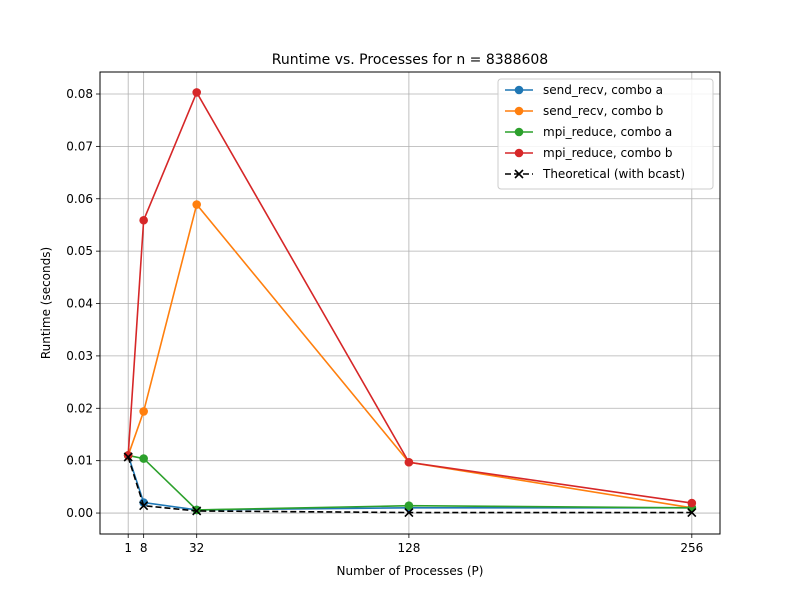 The height and width of the screenshot is (600, 800). I want to click on legend-label: Theoretical (with bcast), so click(613, 174).